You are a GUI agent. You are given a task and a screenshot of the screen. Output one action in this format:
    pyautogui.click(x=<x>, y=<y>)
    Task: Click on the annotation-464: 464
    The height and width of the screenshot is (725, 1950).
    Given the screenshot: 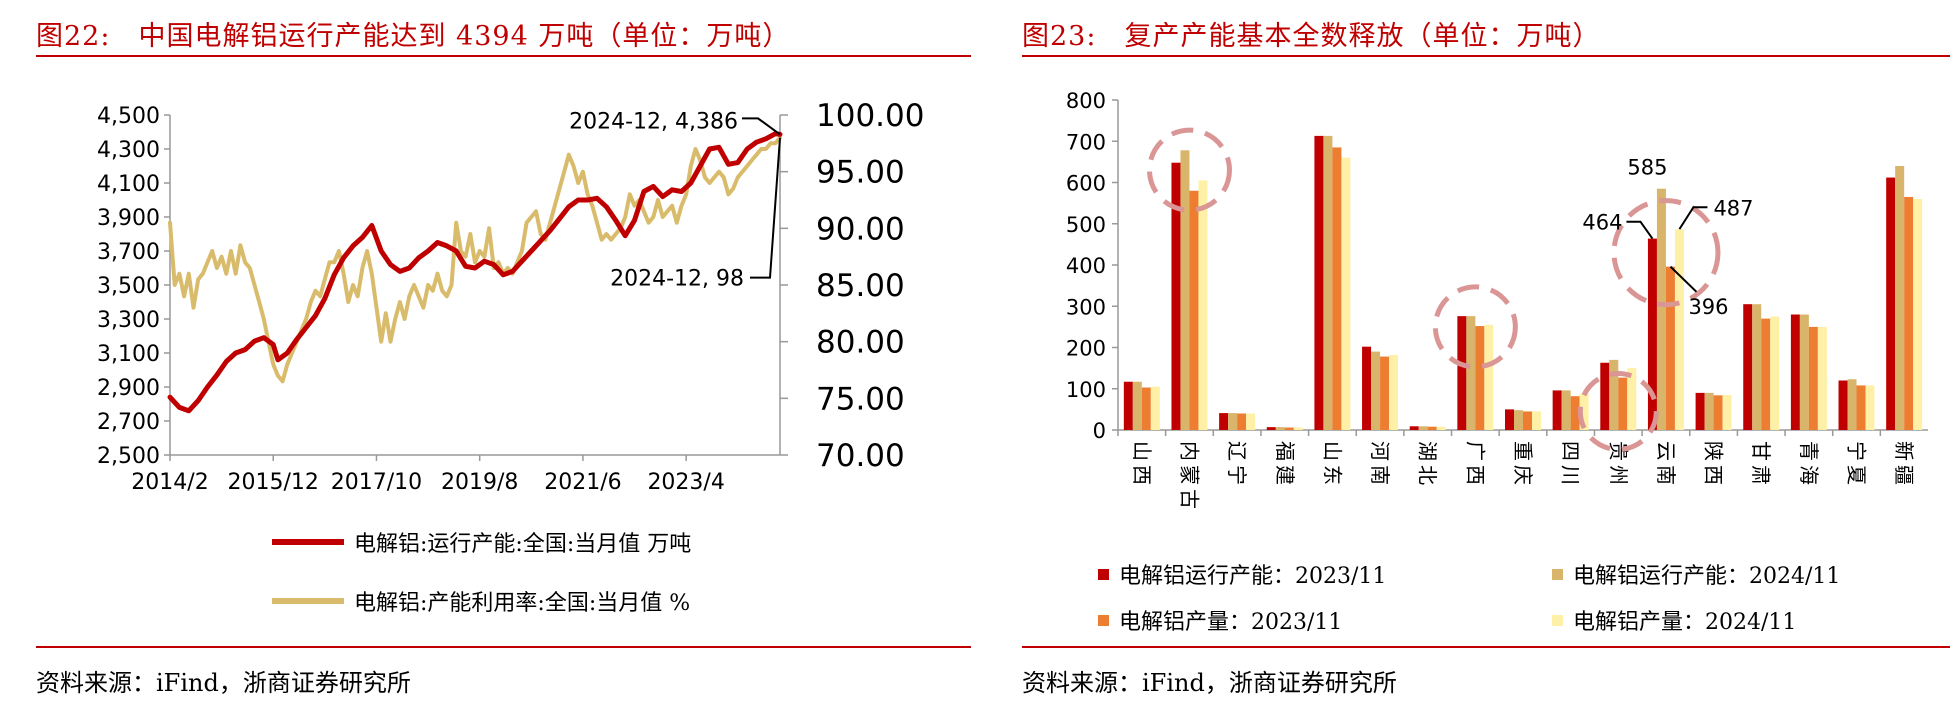 What is the action you would take?
    pyautogui.click(x=1602, y=223)
    